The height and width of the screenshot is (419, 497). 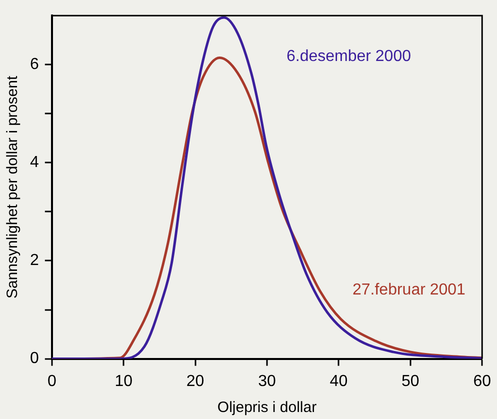 What do you see at coordinates (34, 65) in the screenshot?
I see `y-tick-label: 6` at bounding box center [34, 65].